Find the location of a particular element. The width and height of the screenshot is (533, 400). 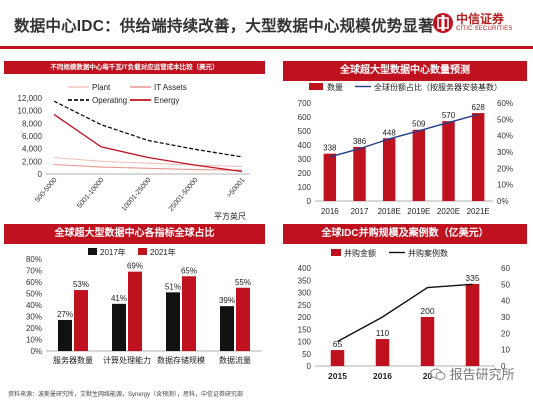

y2-tick-label: 30% is located at coordinates (505, 152).